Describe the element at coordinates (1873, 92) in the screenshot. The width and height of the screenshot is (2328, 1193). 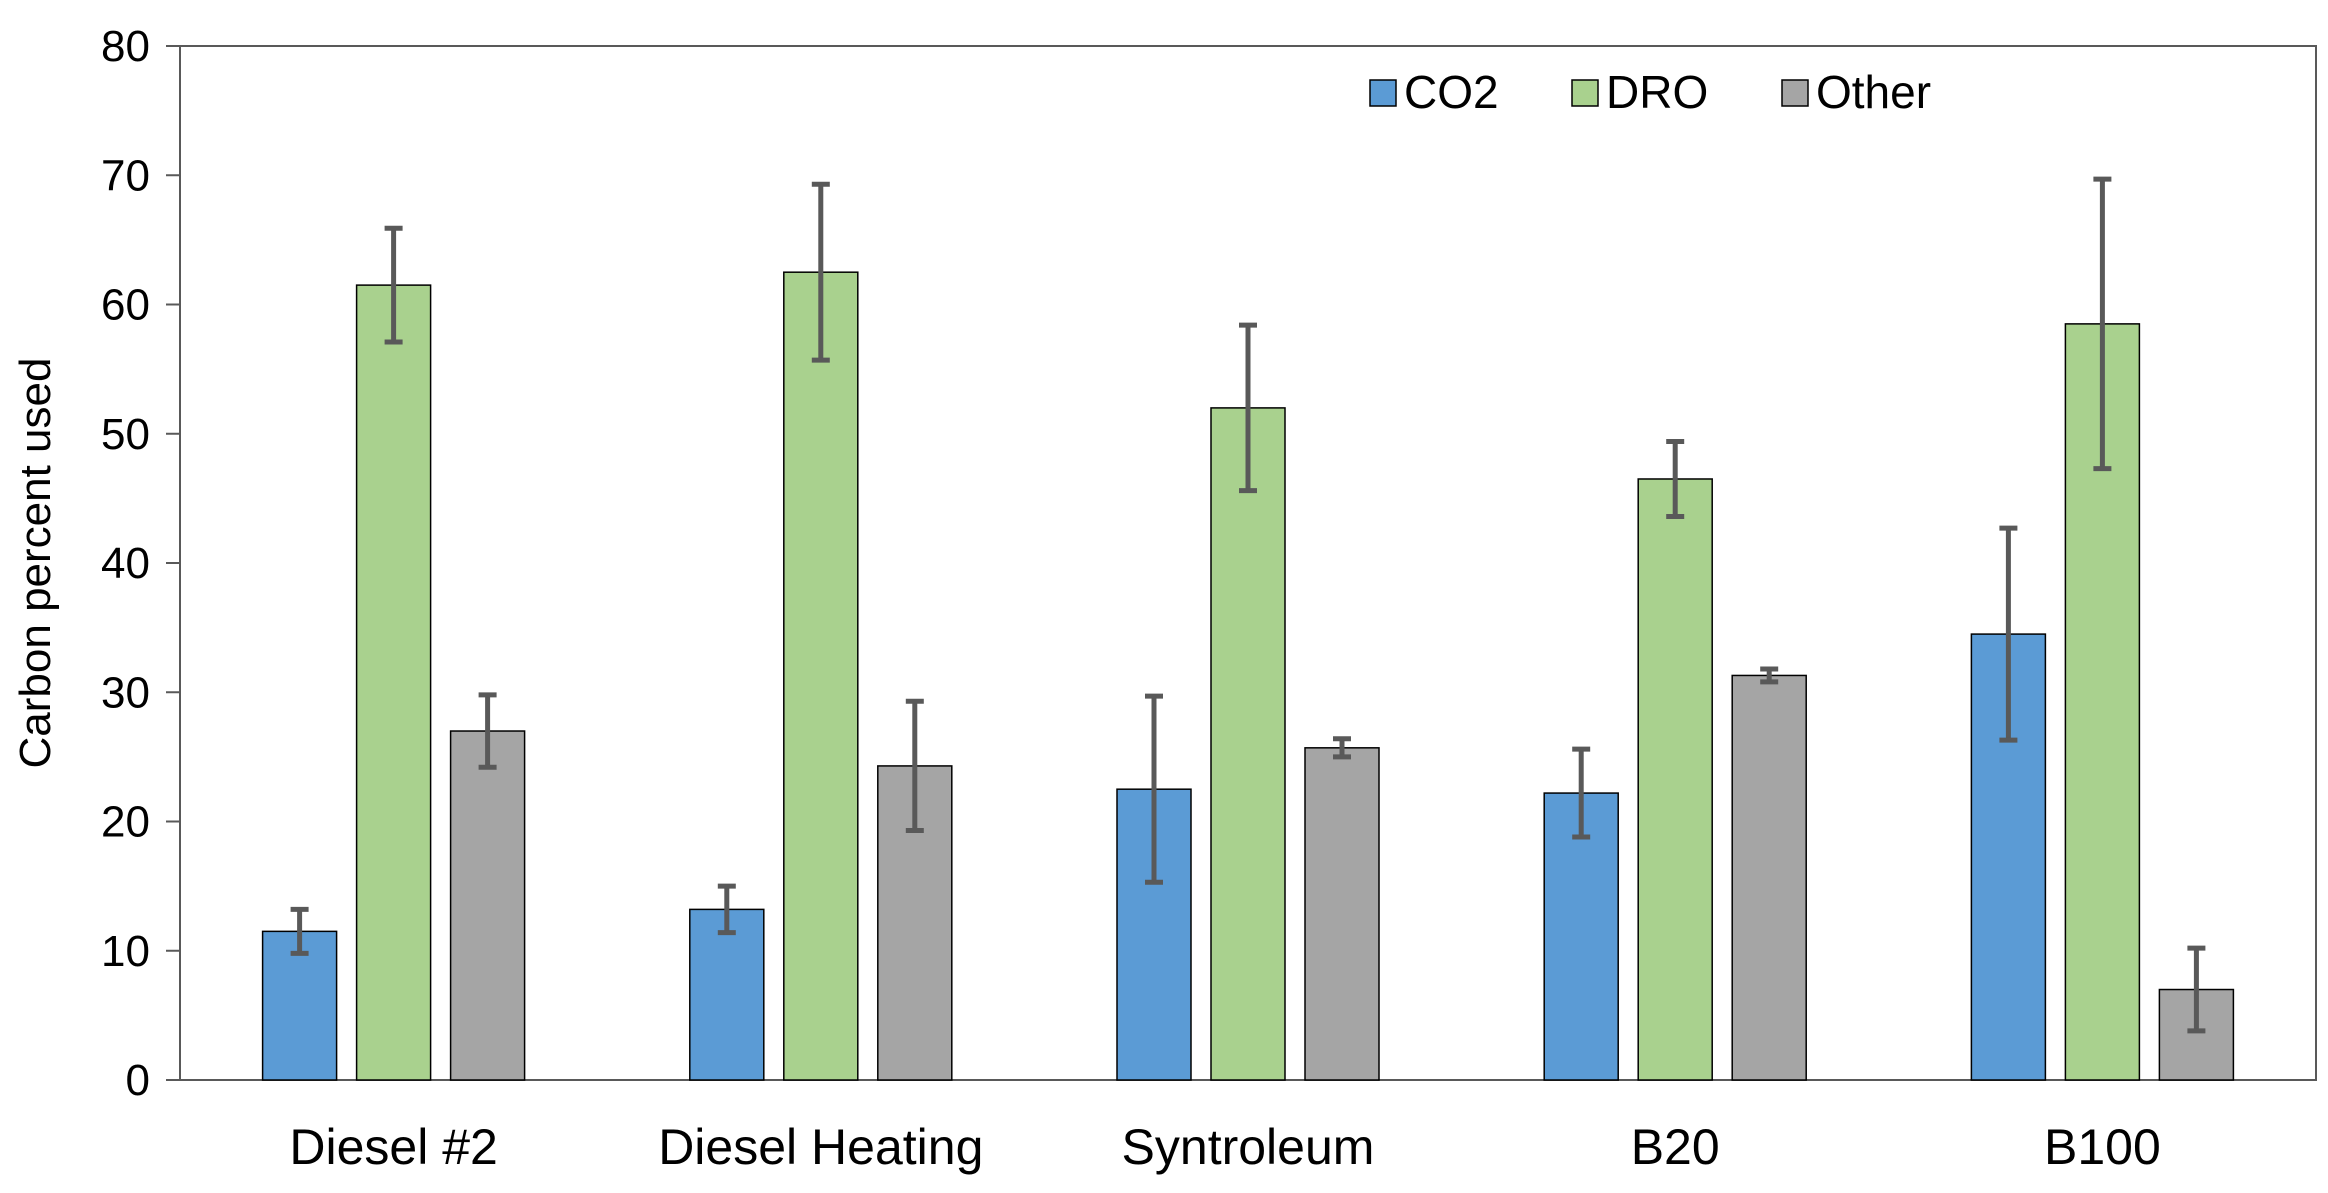
I see `legend-label-other: Other` at that location.